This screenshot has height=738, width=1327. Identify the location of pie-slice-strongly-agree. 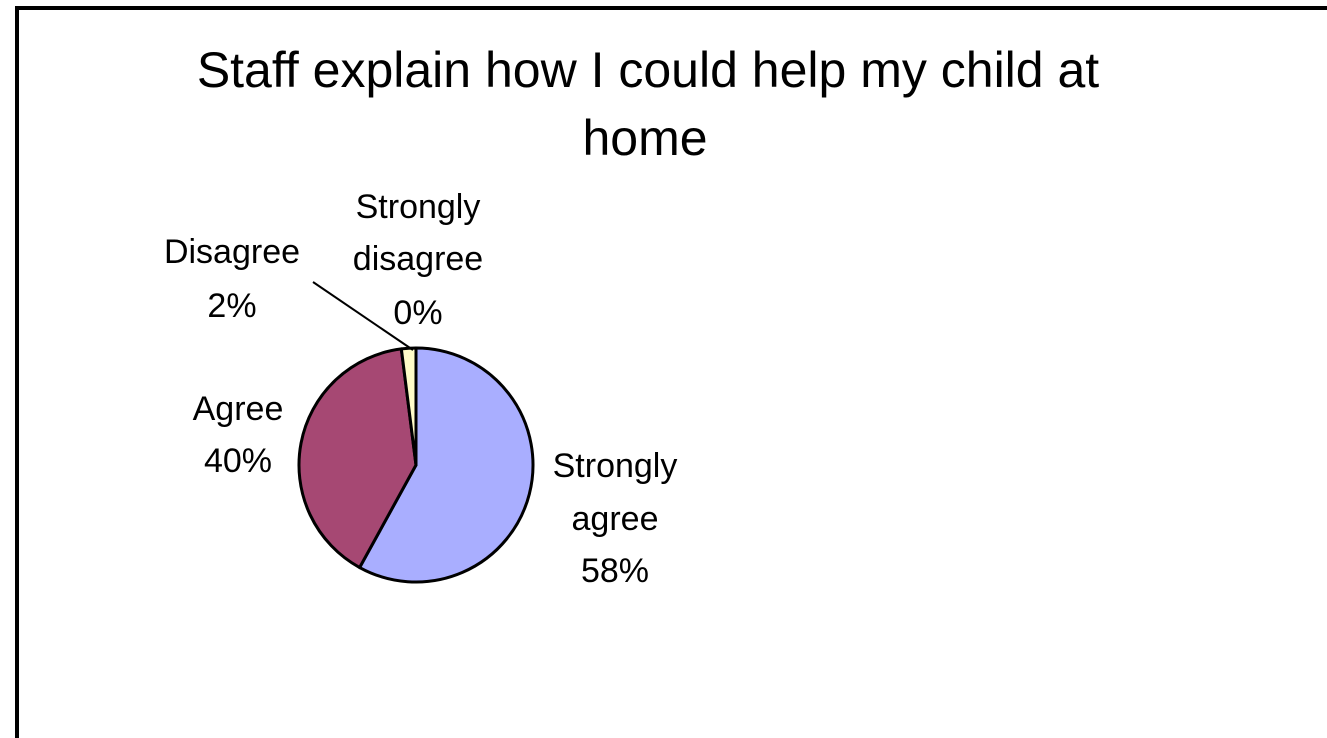
(446, 465).